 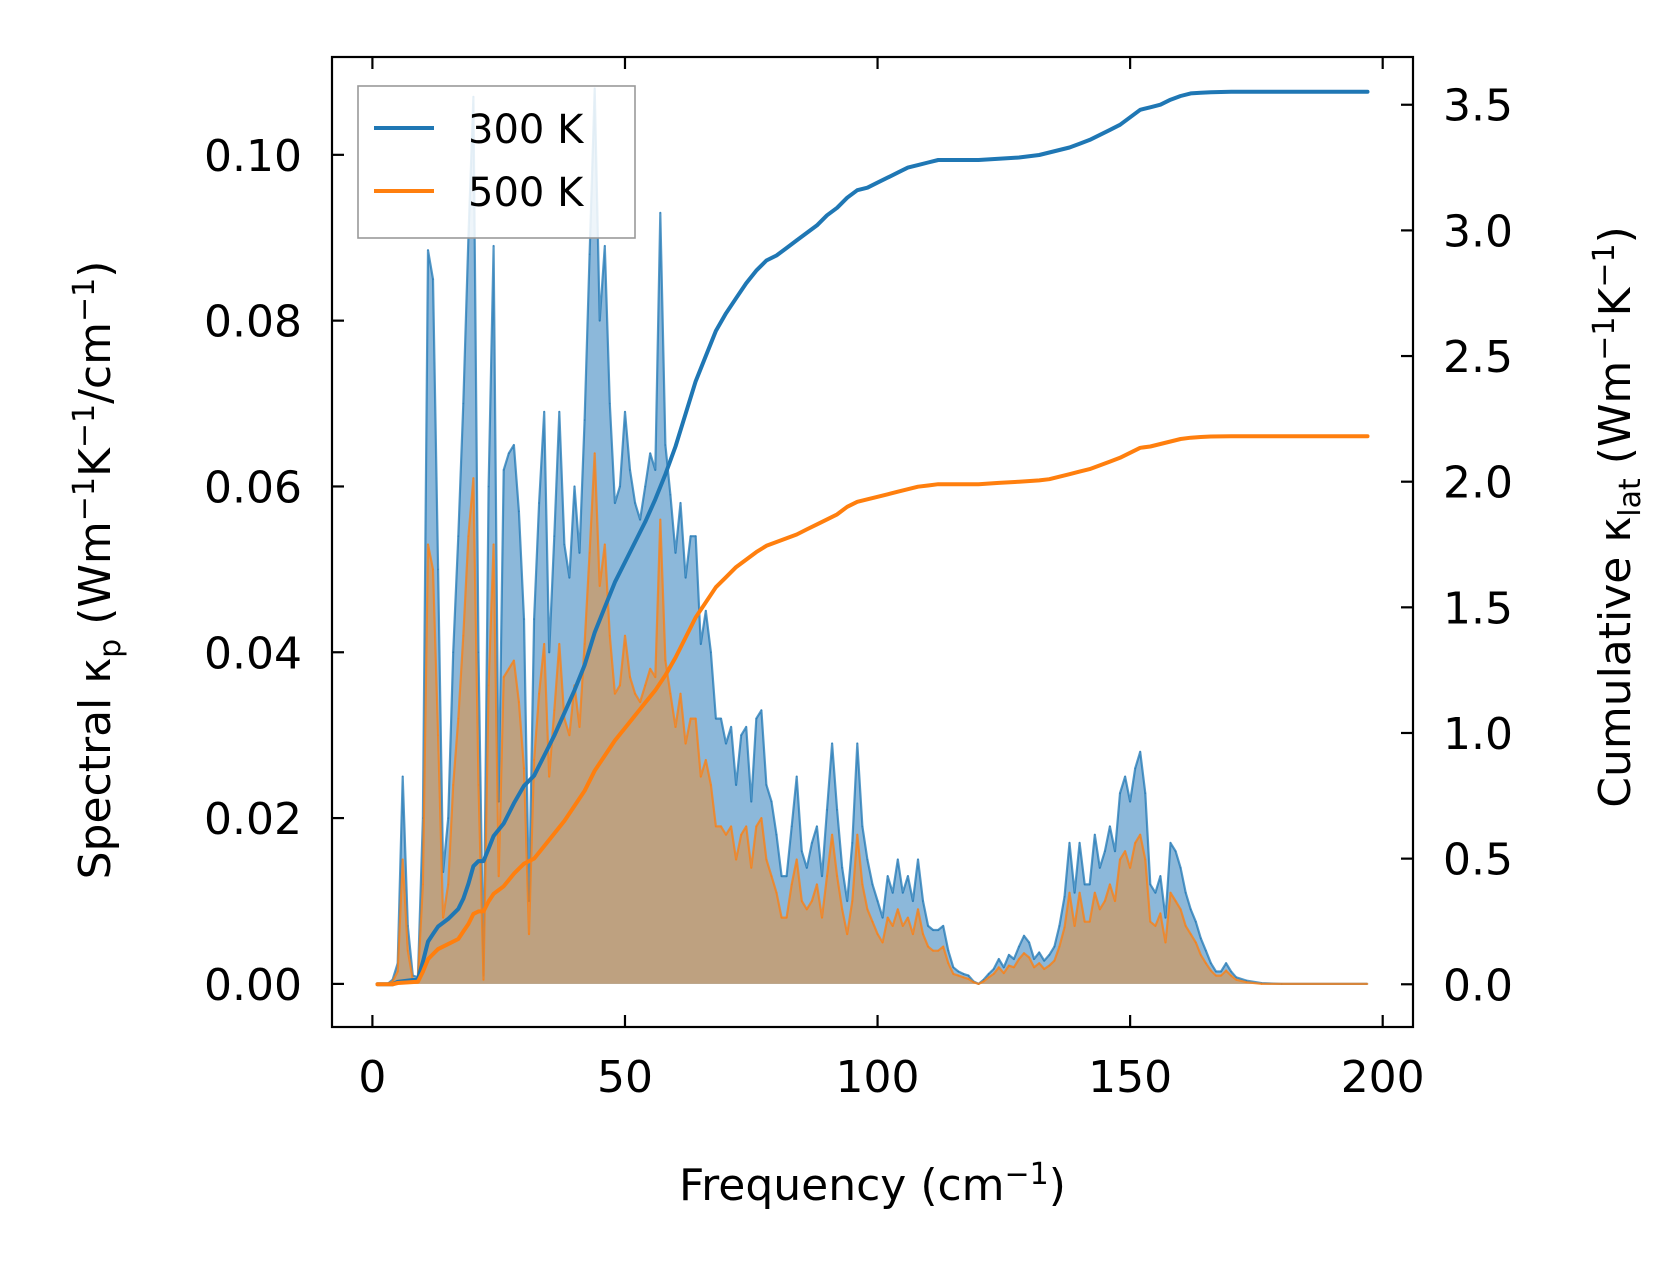 What do you see at coordinates (1617, 517) in the screenshot?
I see `right-y-axis-label: Cumulative κlat (Wm−1K−1)` at bounding box center [1617, 517].